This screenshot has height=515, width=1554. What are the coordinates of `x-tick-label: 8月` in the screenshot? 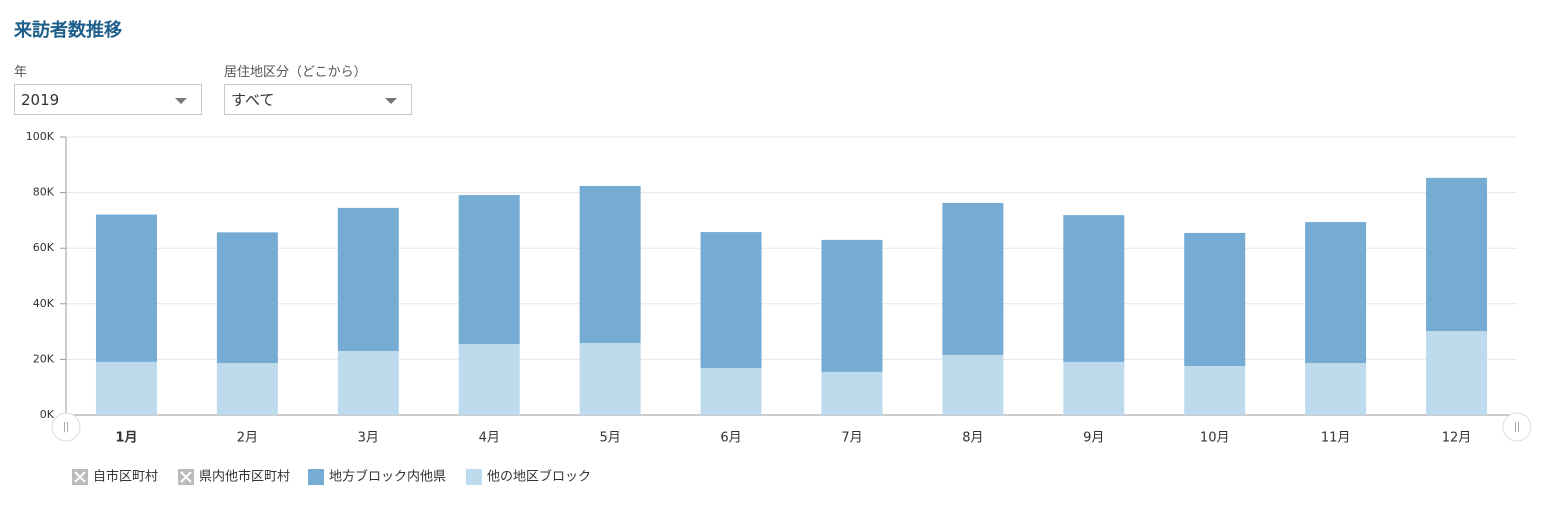 It's located at (972, 438).